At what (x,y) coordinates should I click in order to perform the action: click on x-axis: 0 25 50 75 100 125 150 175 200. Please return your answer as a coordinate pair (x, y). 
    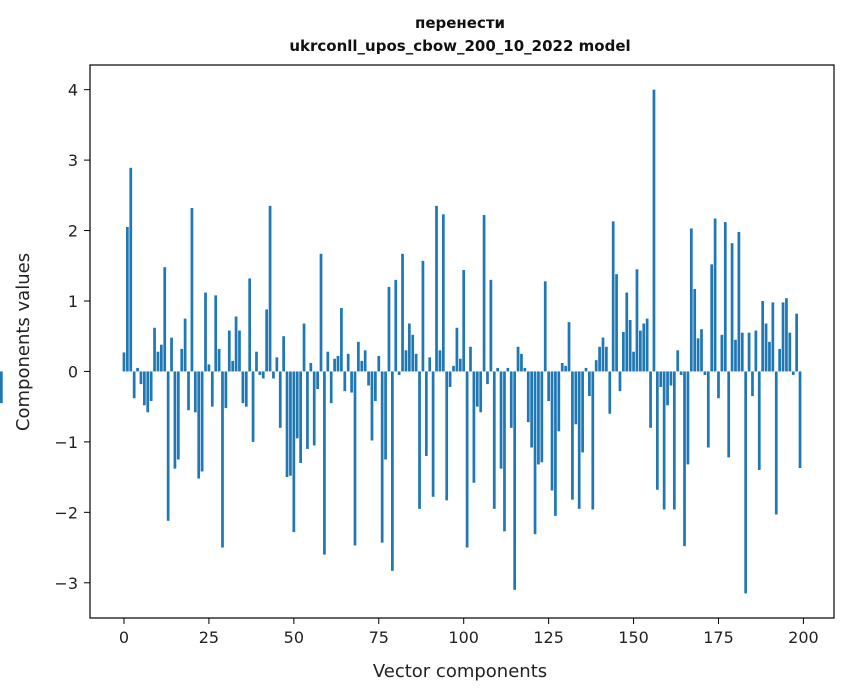
    Looking at the image, I should click on (469, 632).